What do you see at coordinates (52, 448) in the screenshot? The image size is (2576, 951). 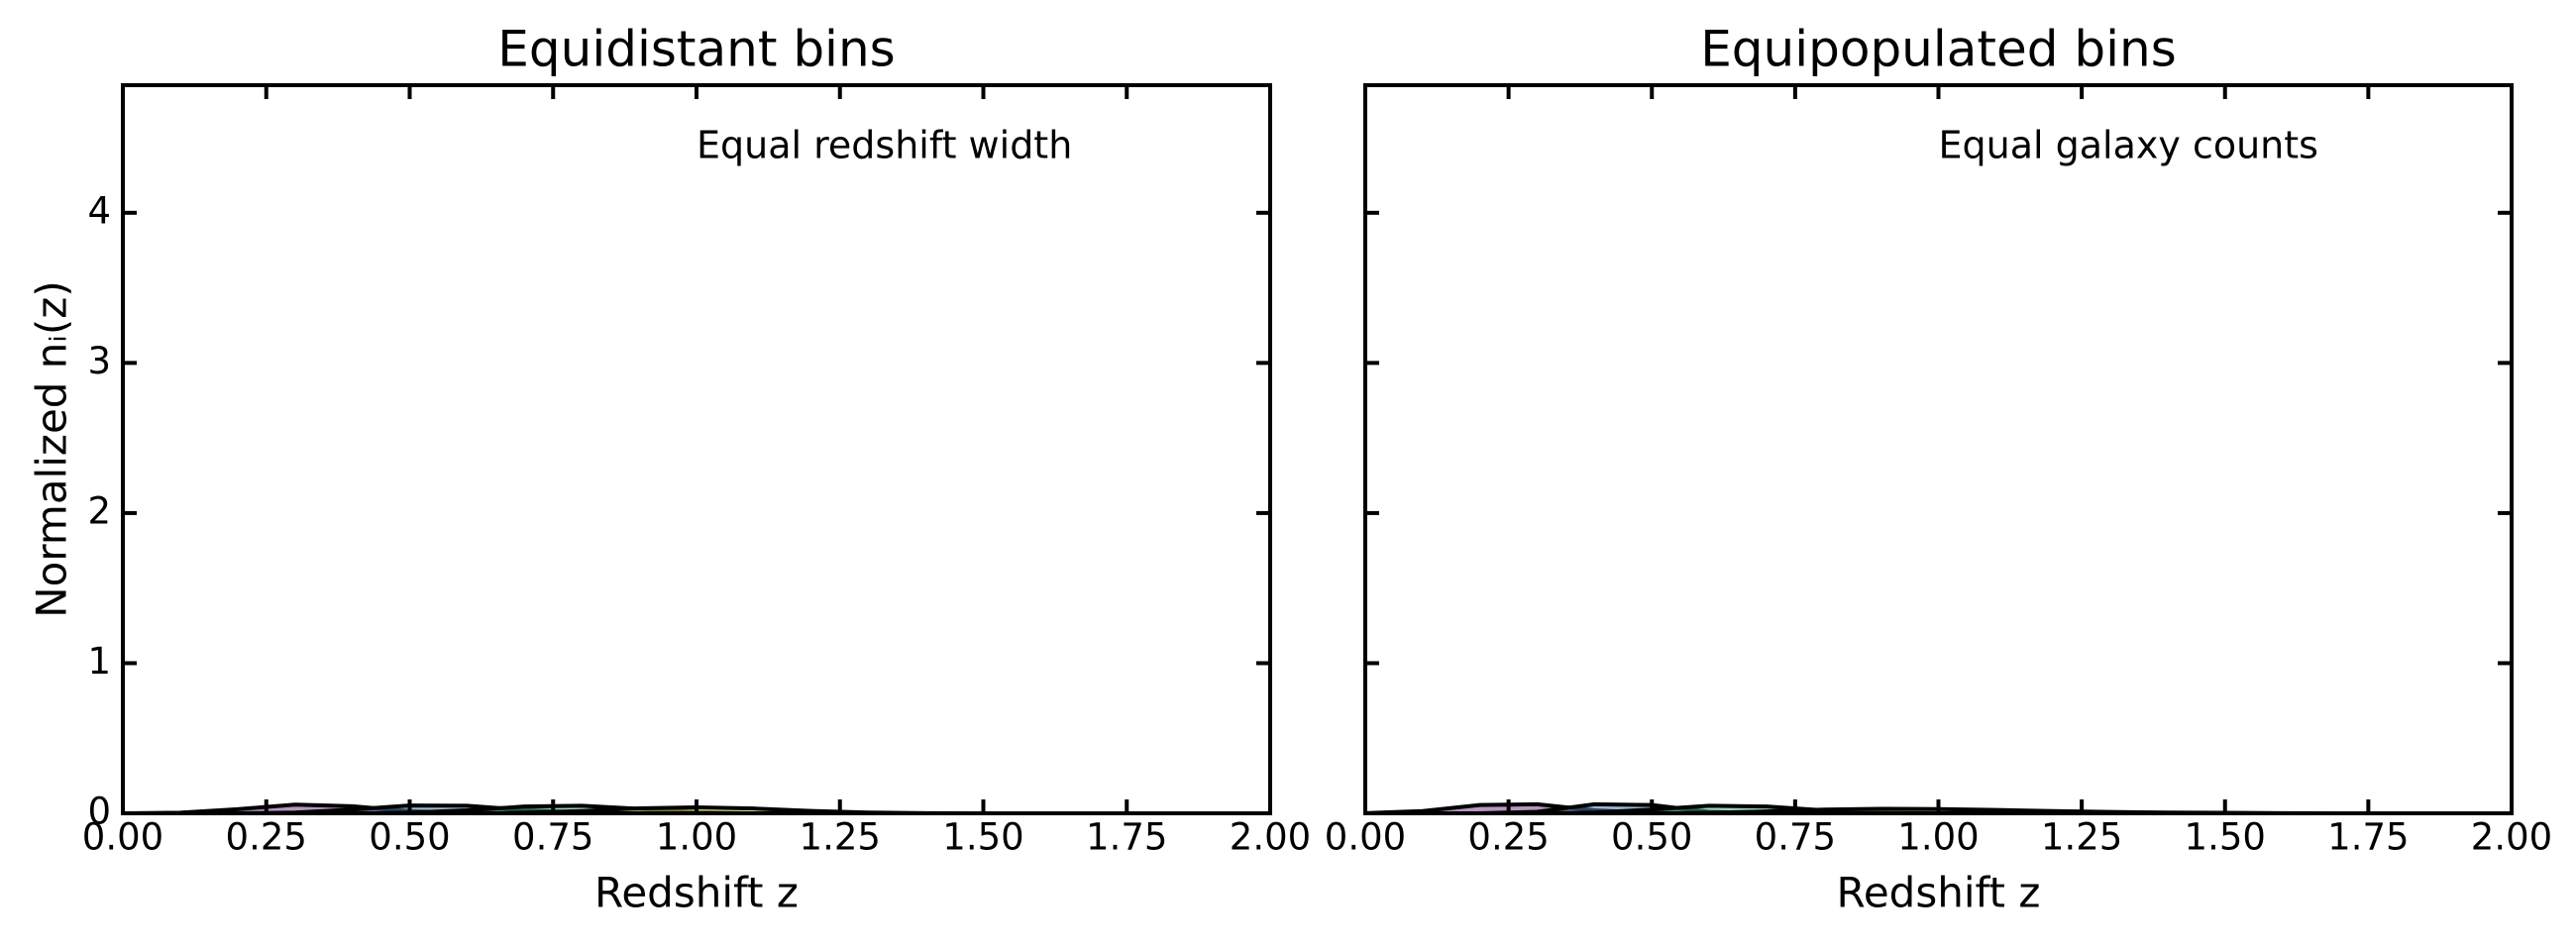 I see `y-axis-label: Normalized nᵢ(z)` at bounding box center [52, 448].